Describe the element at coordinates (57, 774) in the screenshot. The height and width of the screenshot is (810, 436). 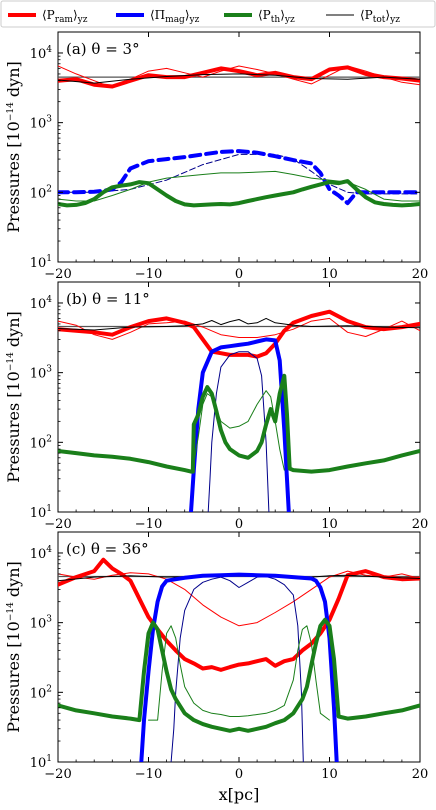
I see `panel-c-x-tick-label-0: −20` at that location.